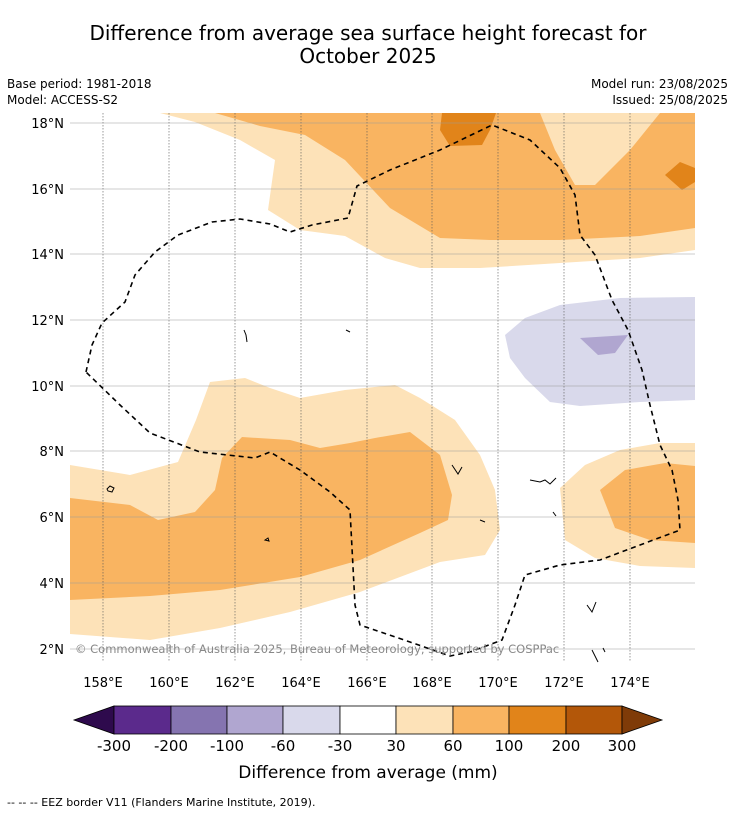 This screenshot has height=816, width=736. What do you see at coordinates (52, 518) in the screenshot?
I see `lat-label: 6°N` at bounding box center [52, 518].